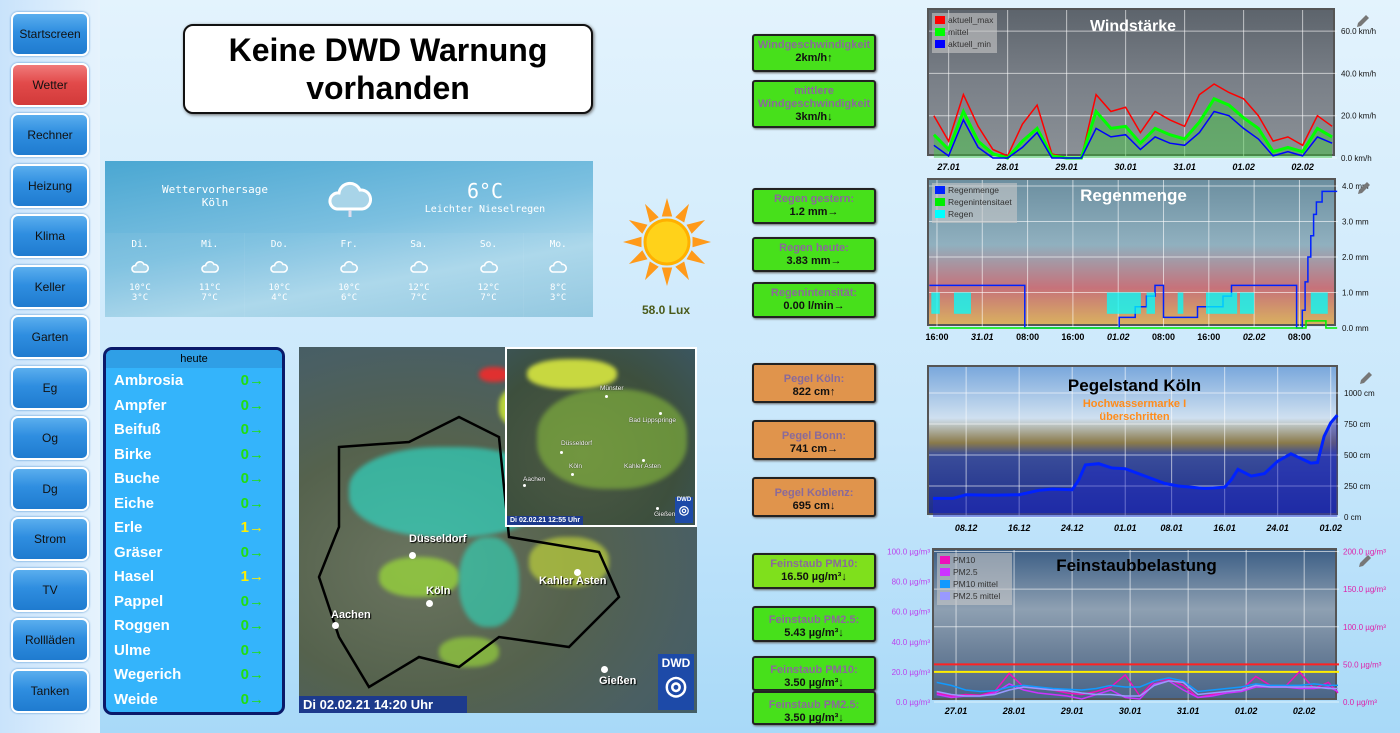 This screenshot has height=733, width=1400. I want to click on level-value-button: Pegel Bonn: 741 cm→, so click(814, 440).